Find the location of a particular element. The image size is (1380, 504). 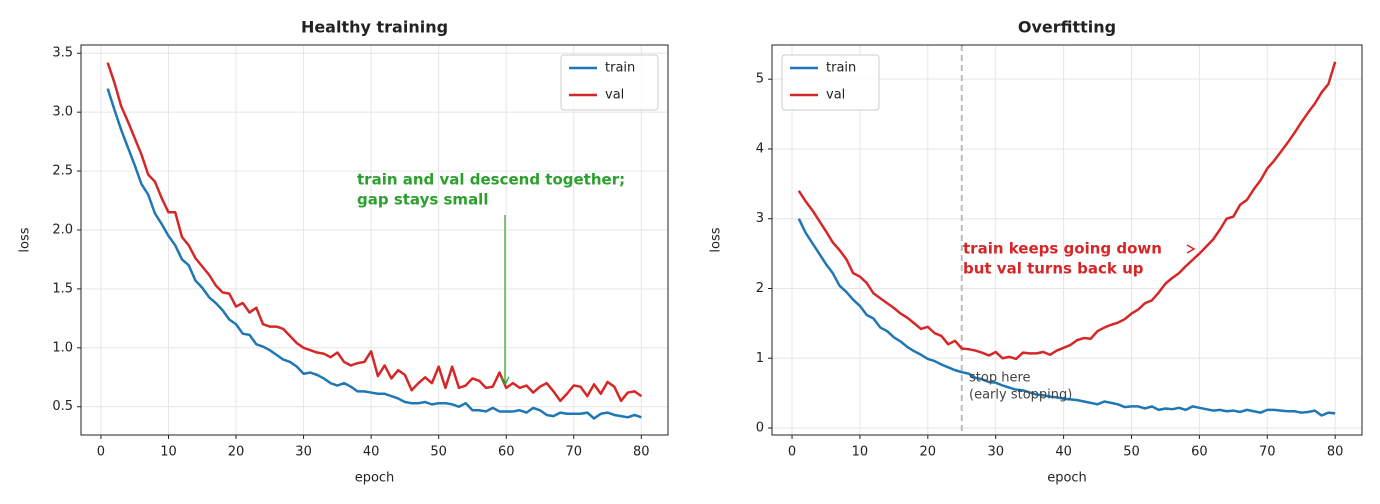

annotation: but val turns back up is located at coordinates (1053, 269).